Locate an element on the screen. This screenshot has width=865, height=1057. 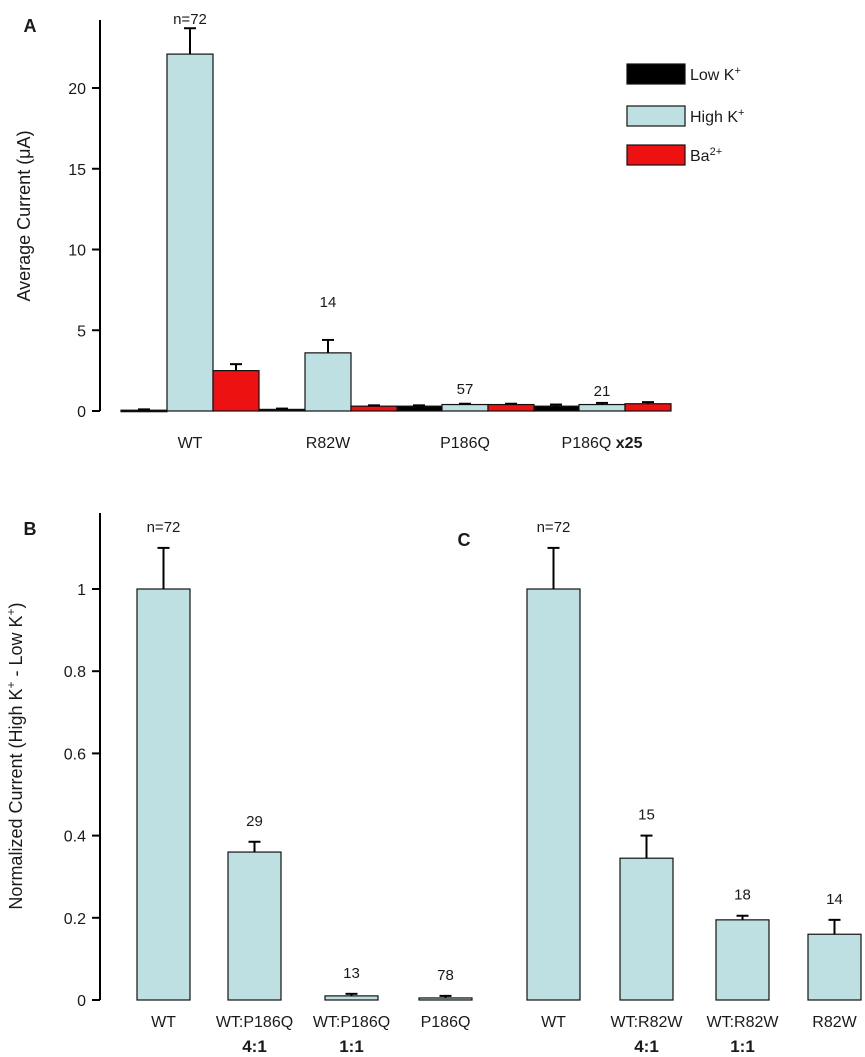
panel-a-category-label: WT is located at coordinates (190, 443).